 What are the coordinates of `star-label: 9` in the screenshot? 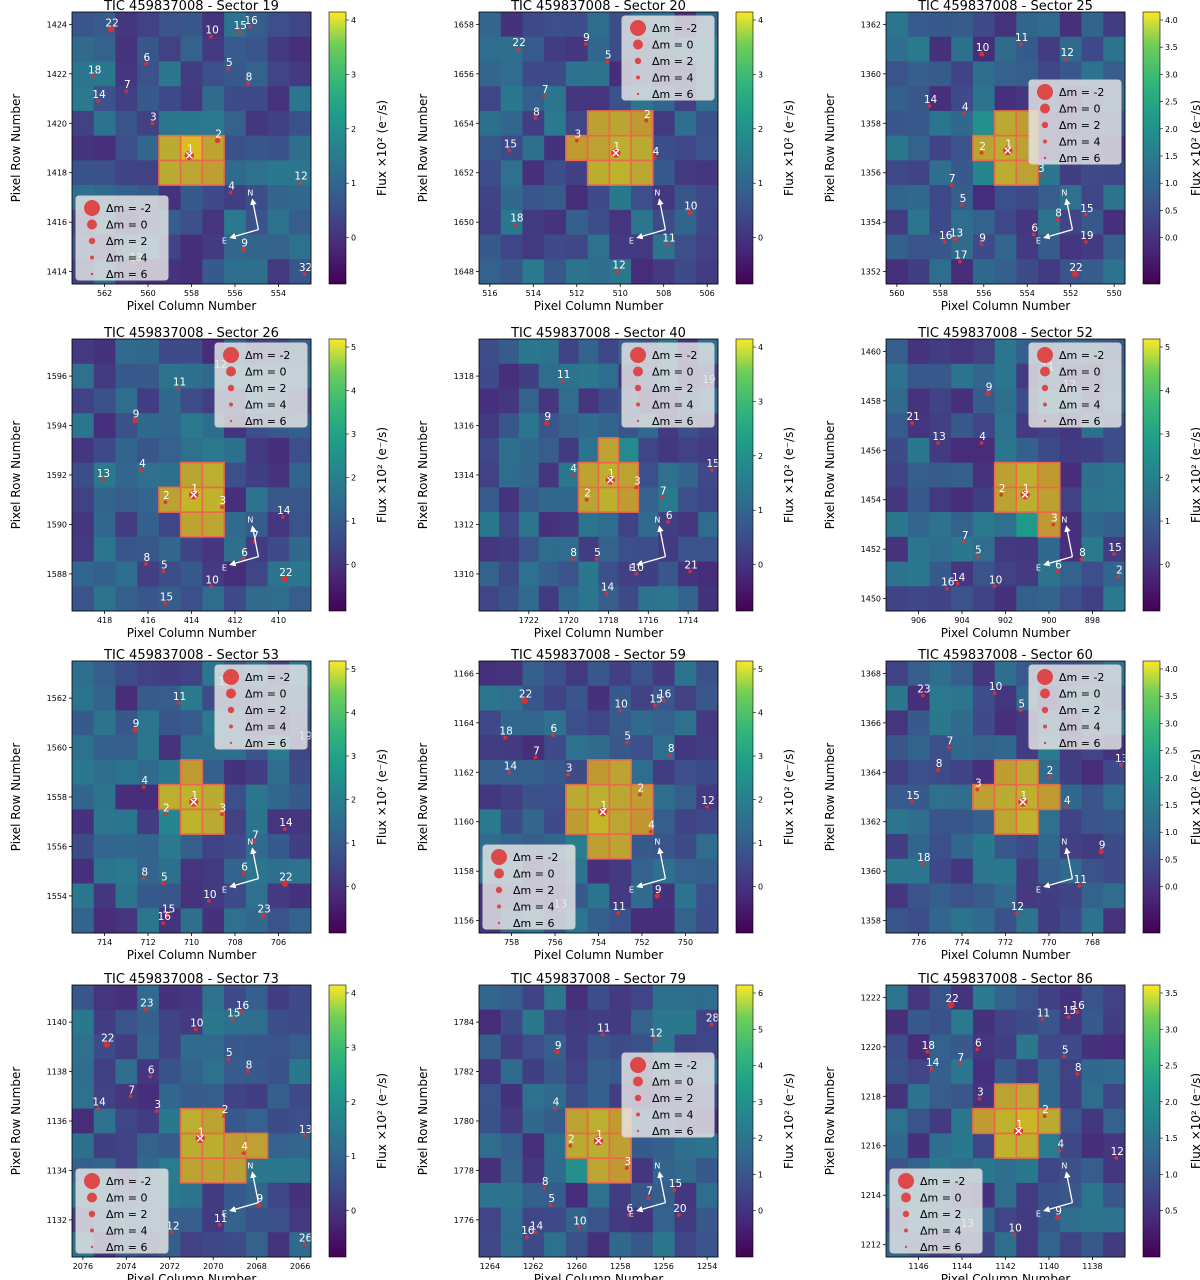 It's located at (547, 417).